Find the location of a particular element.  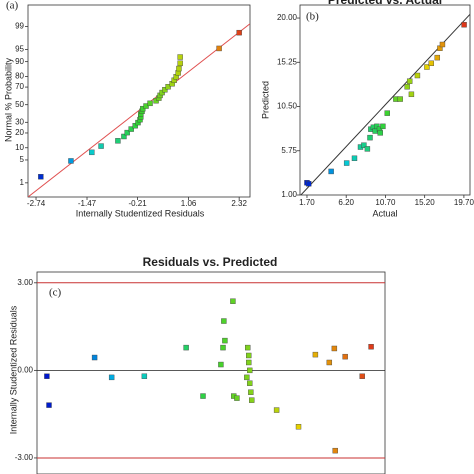

x-tick-label: 15.20 is located at coordinates (425, 202).